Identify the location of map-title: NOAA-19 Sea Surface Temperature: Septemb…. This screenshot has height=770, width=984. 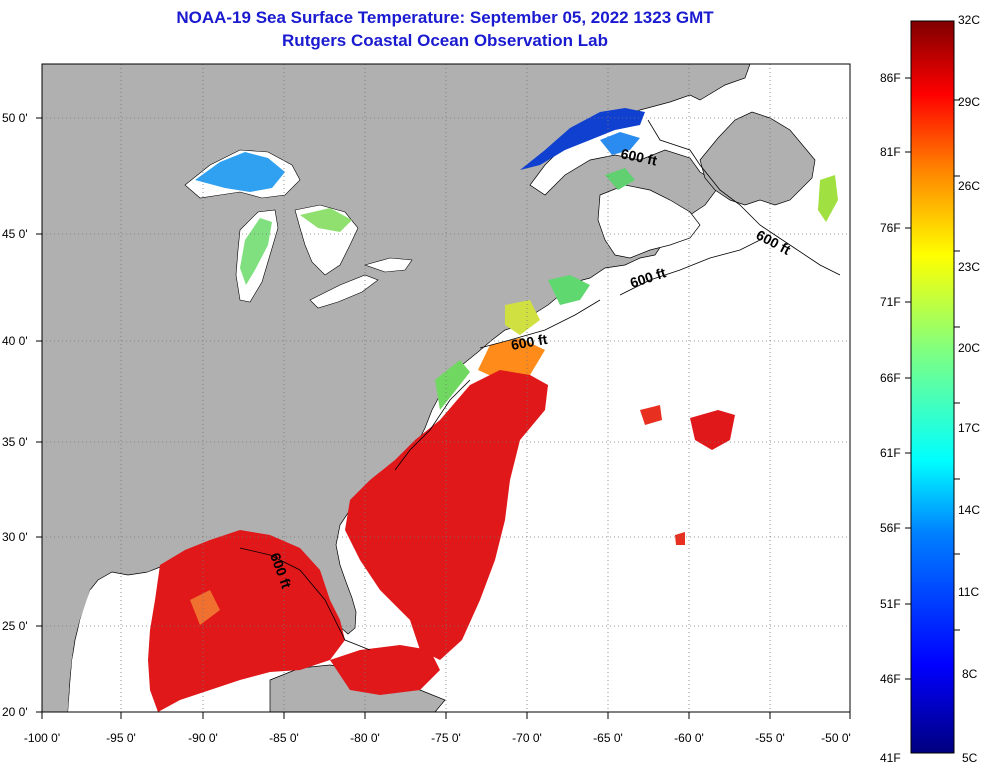
(445, 17).